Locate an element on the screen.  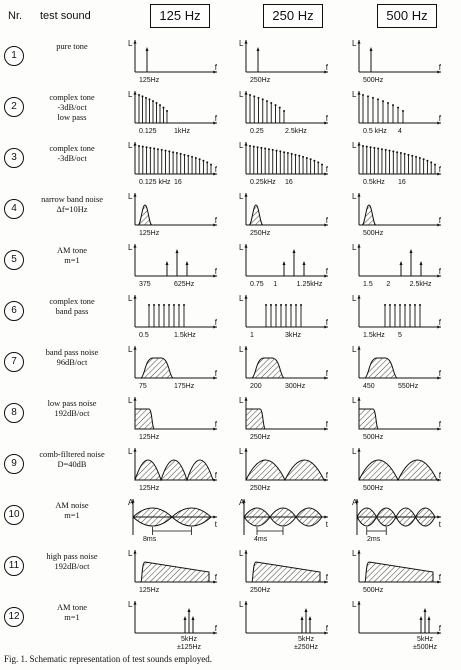
row-label: band pass noise 96dB/oct is located at coordinates (72, 358).